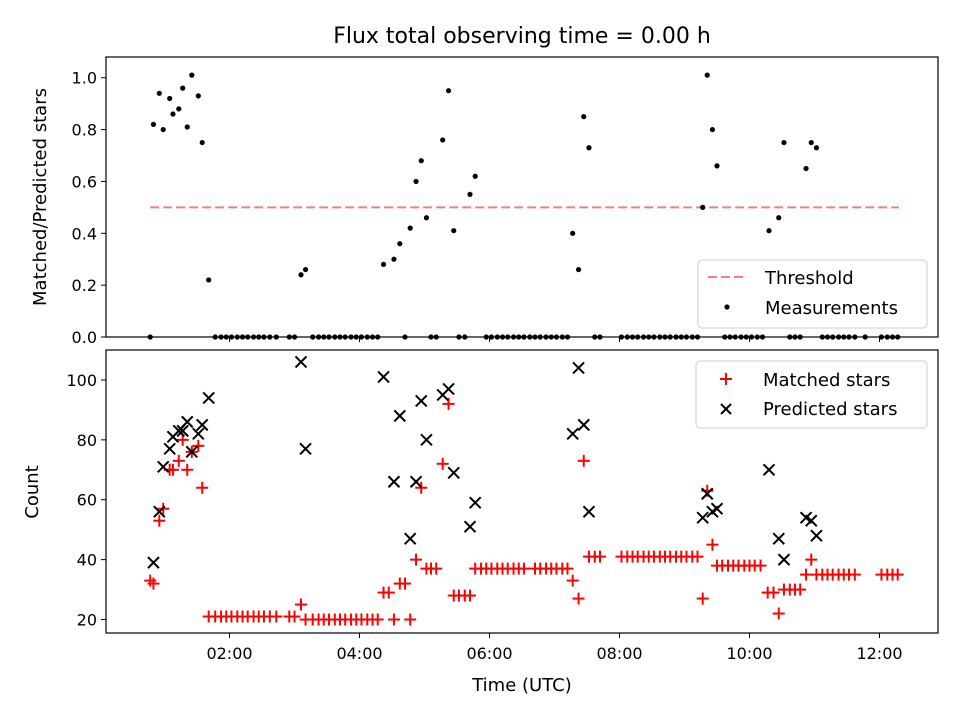  What do you see at coordinates (359, 653) in the screenshot?
I see `x-tick-label: 04:00` at bounding box center [359, 653].